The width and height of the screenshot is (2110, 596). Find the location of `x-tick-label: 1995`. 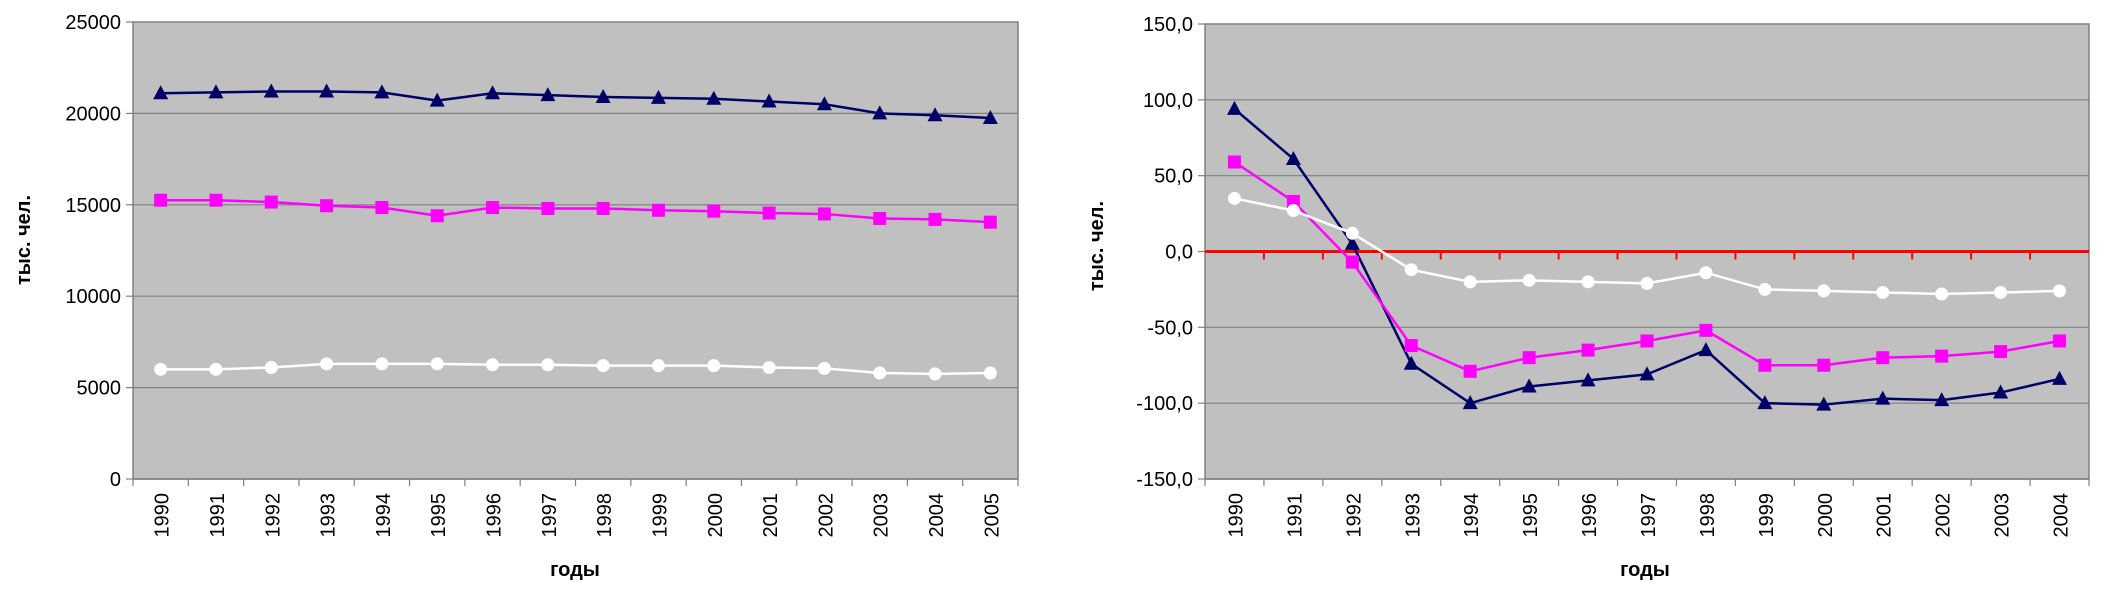

x-tick-label: 1995 is located at coordinates (1531, 515).